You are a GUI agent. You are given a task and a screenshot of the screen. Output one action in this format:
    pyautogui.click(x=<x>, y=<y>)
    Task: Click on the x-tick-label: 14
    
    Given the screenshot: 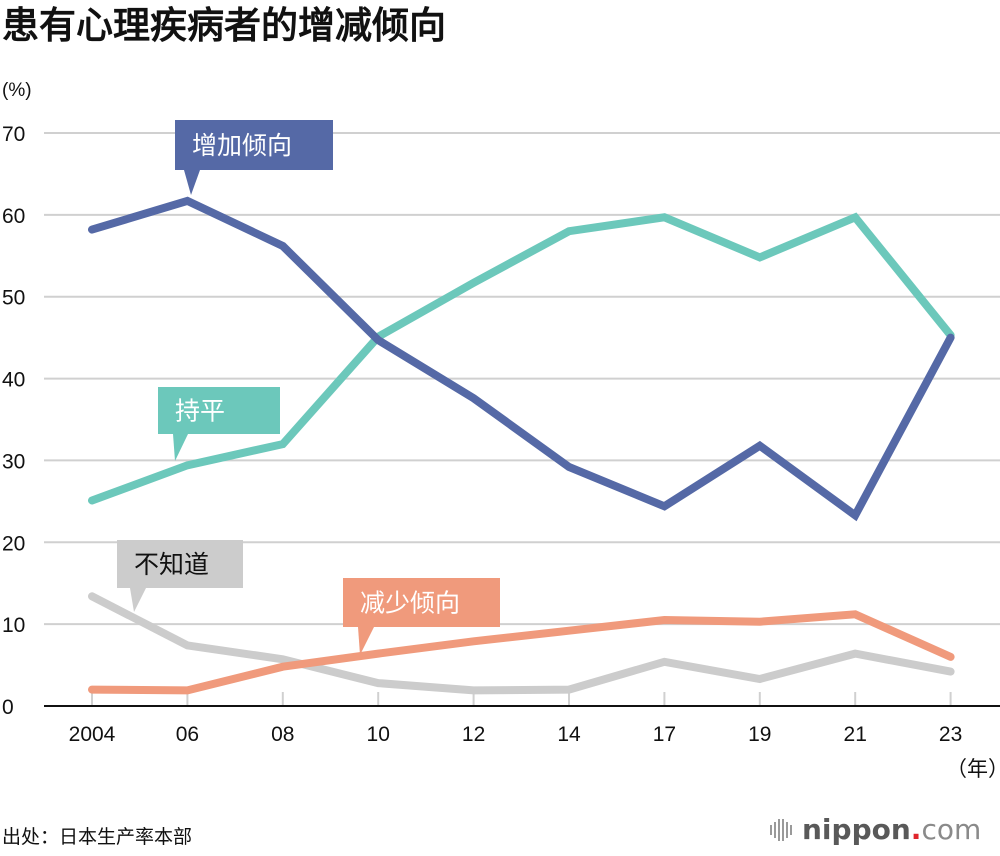 What is the action you would take?
    pyautogui.click(x=569, y=734)
    